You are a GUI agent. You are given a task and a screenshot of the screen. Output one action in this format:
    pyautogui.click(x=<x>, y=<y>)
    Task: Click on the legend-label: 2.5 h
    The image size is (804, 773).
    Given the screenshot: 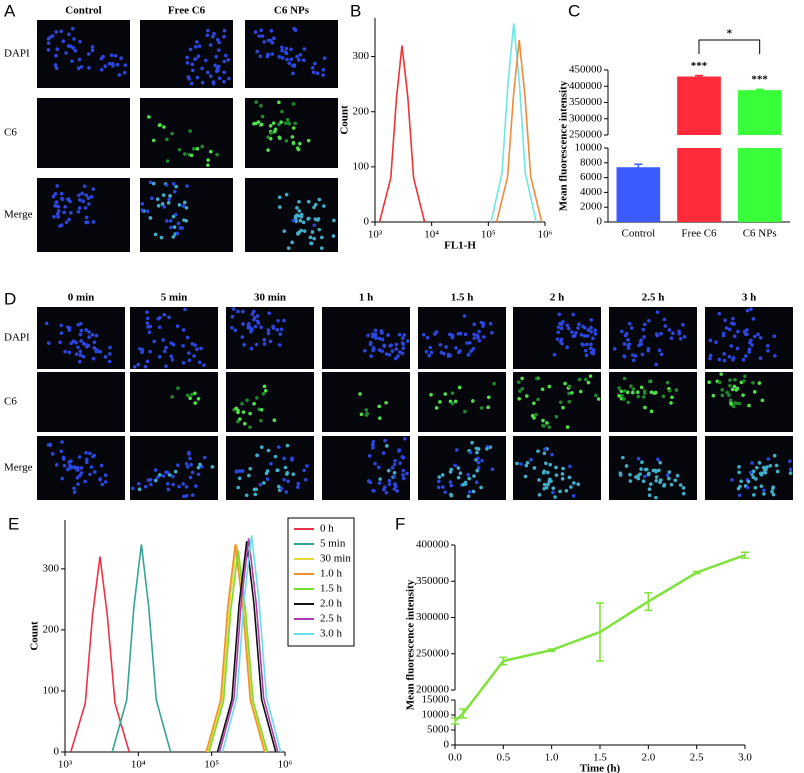 What is the action you would take?
    pyautogui.click(x=331, y=619)
    